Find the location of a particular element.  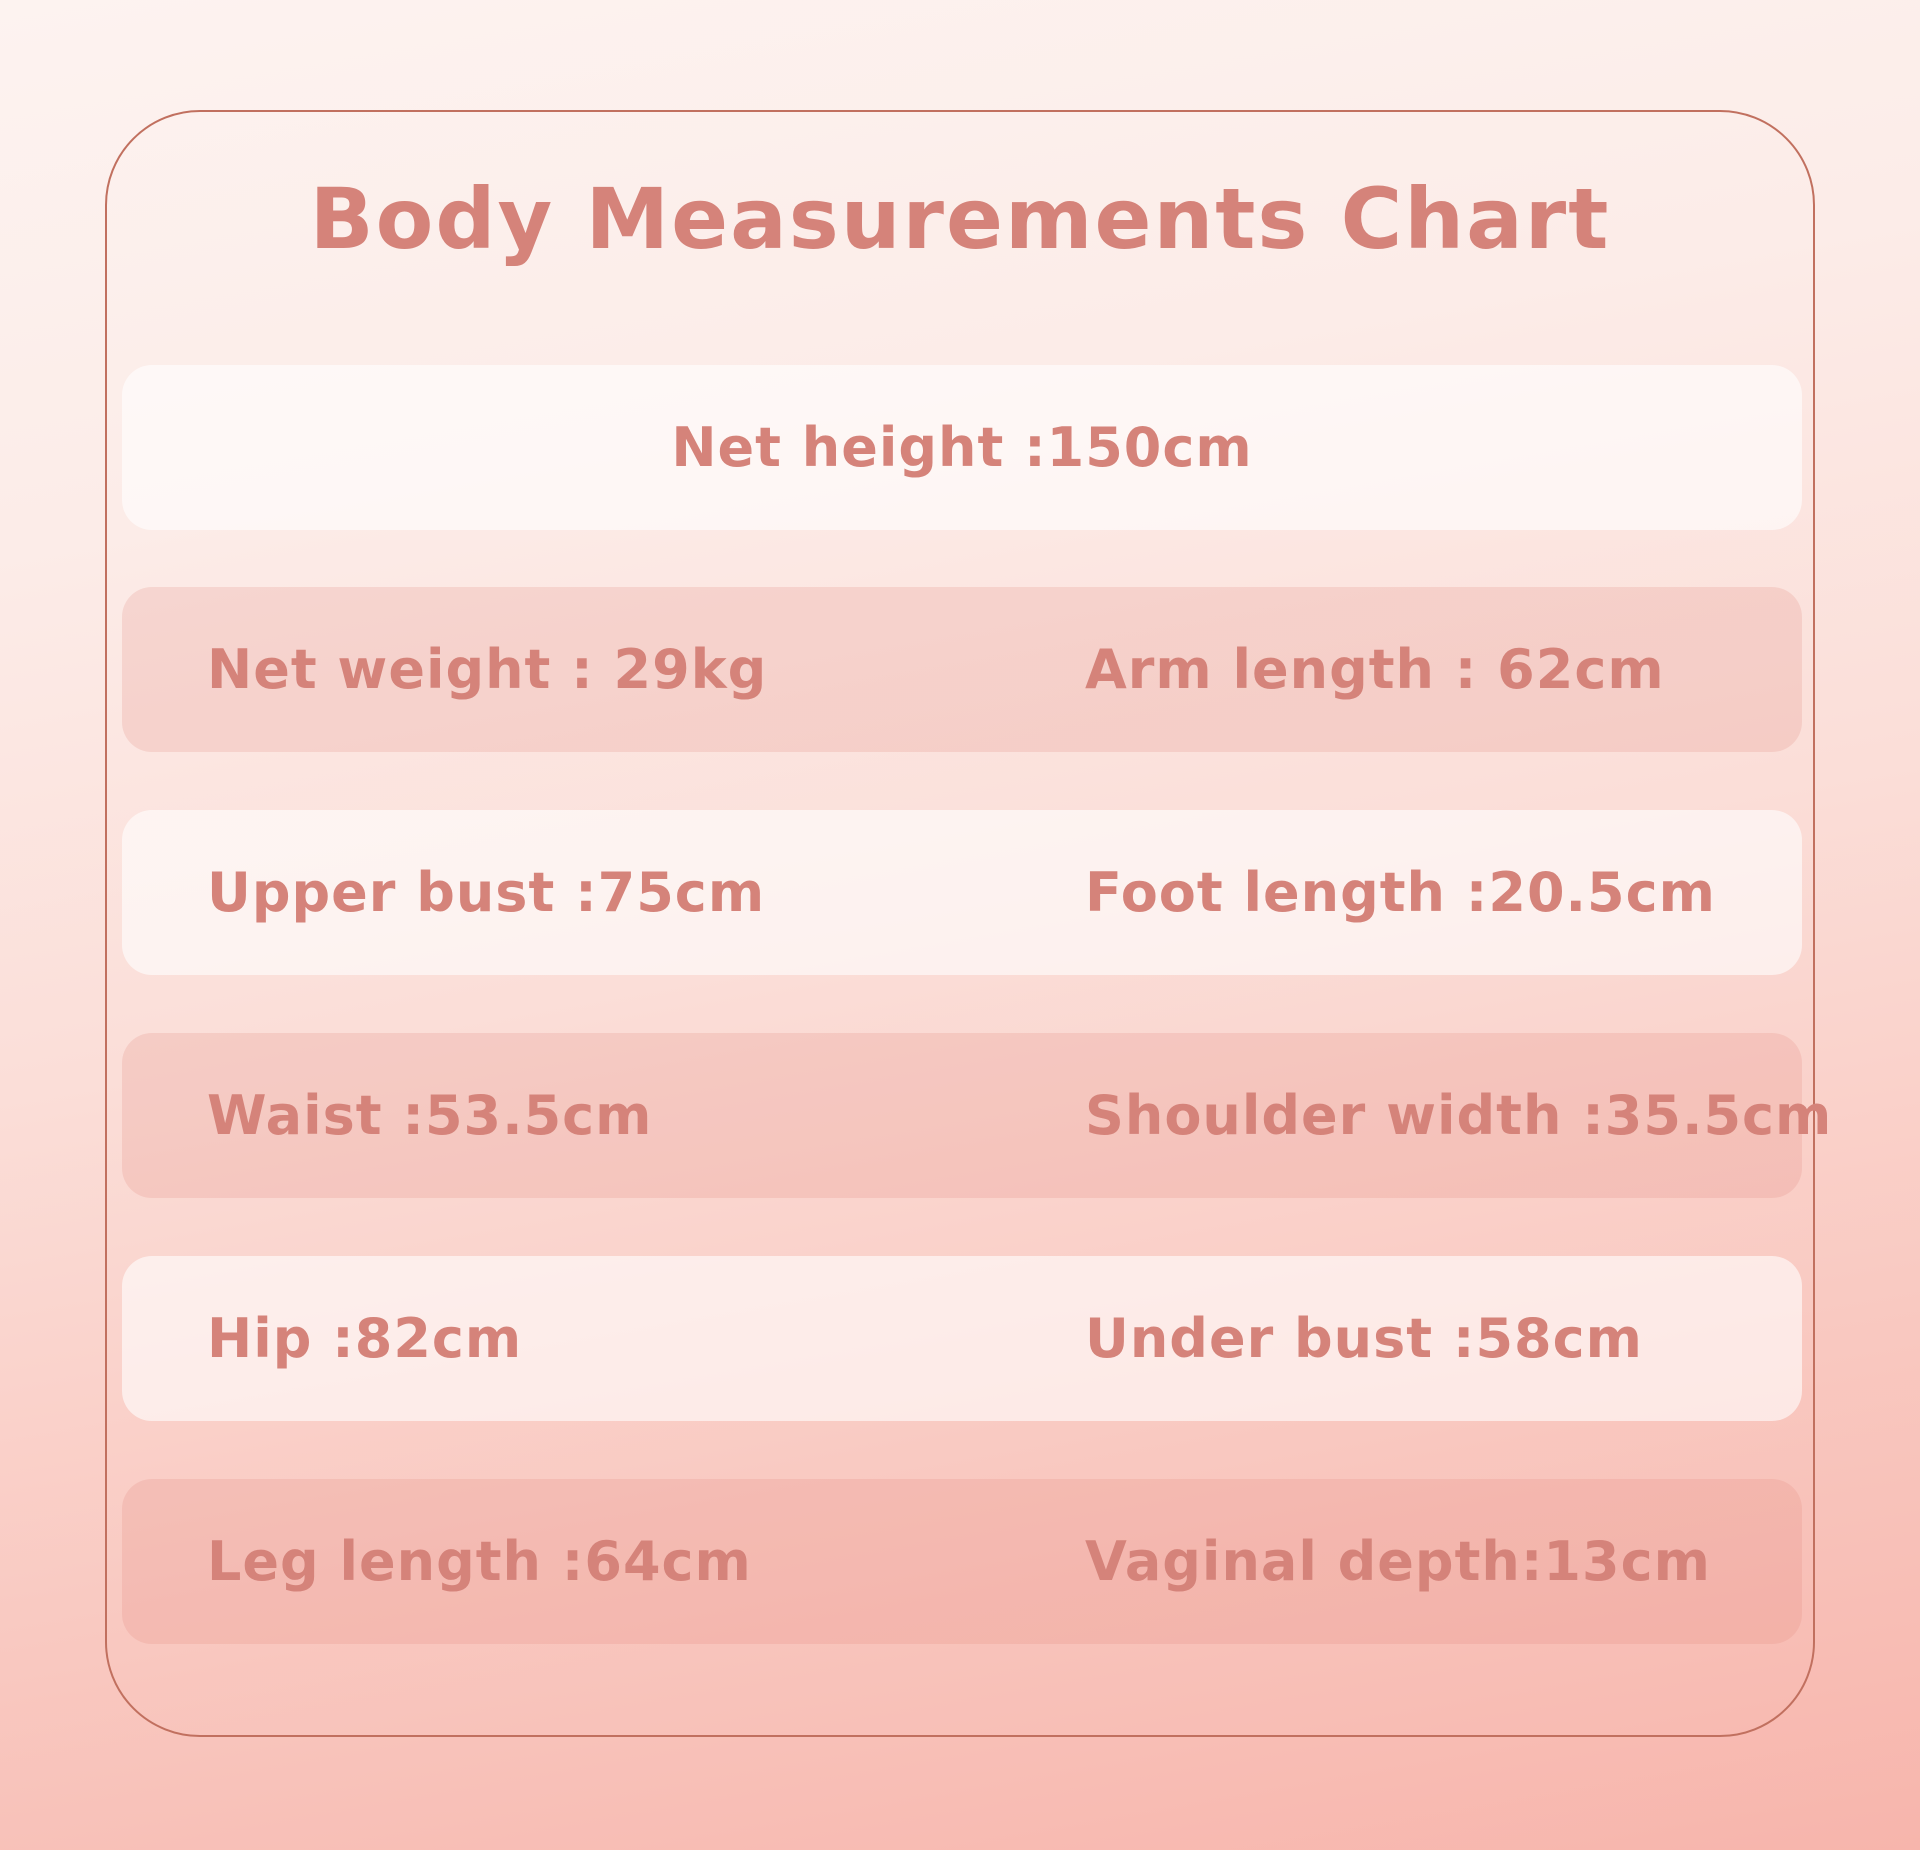

measurement-row: Waist :53.5cm Shoulder width :35.5cm is located at coordinates (976, 1115).